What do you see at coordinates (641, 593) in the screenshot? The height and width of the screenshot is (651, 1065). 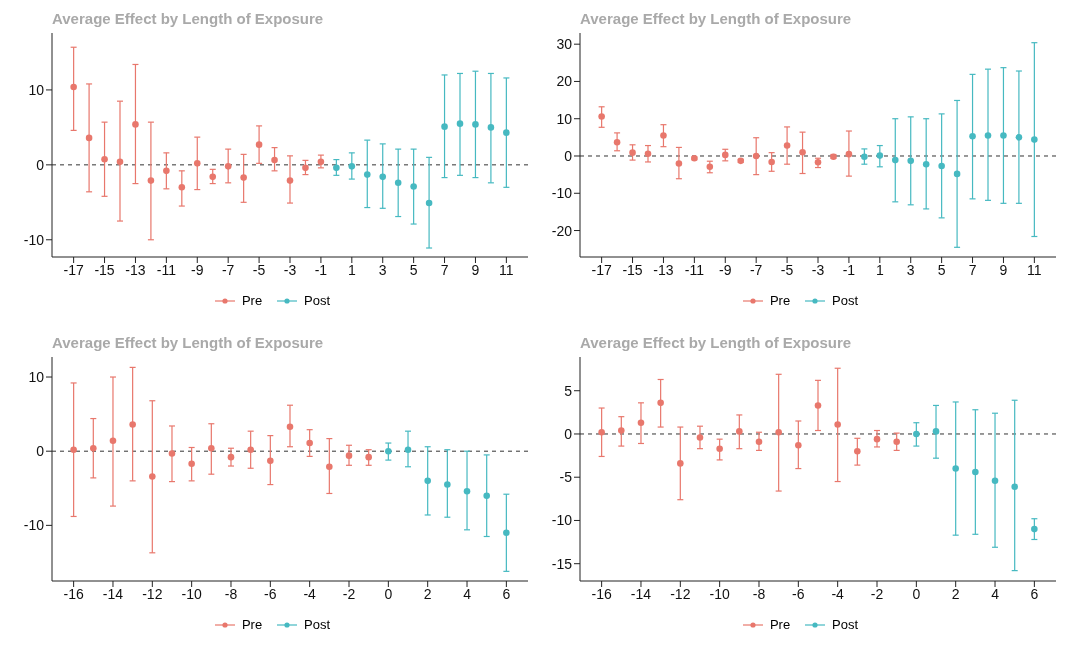 I see `x-tick-label: -14` at bounding box center [641, 593].